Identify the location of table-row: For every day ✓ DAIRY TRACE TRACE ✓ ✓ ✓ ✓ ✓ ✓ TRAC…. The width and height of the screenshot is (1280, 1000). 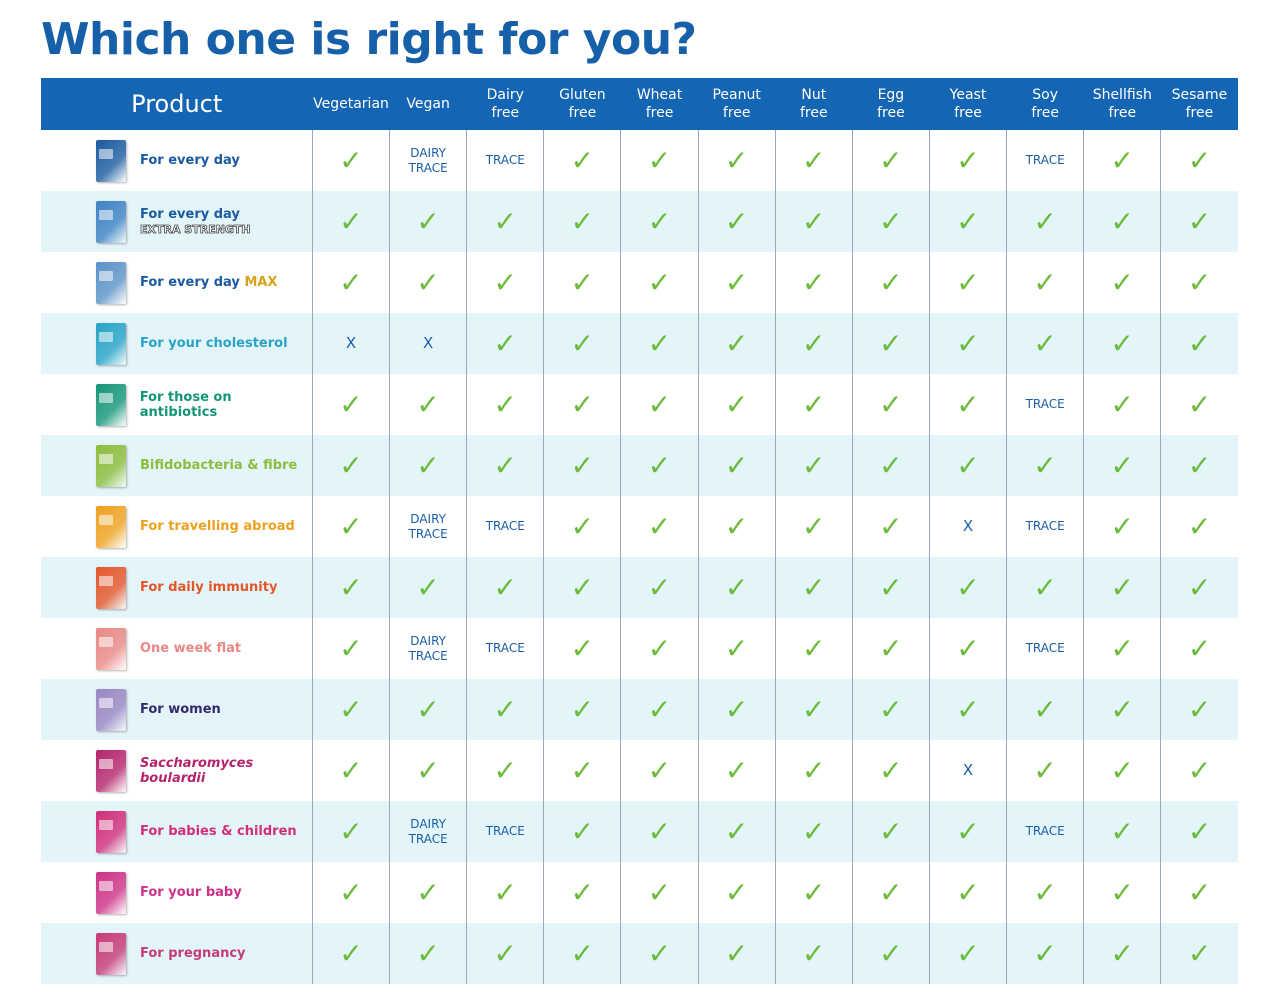
(639, 160).